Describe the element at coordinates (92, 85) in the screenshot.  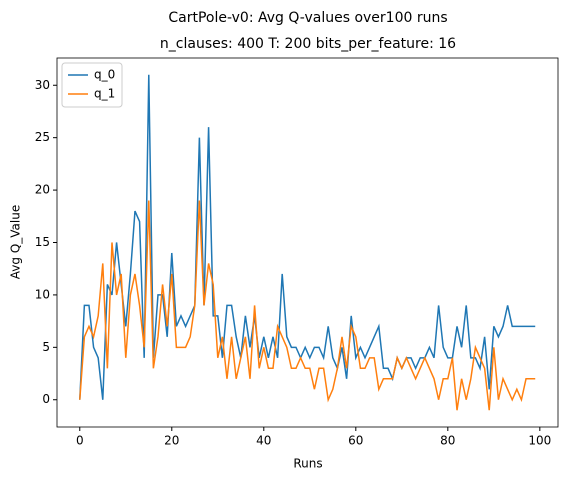
I see `legend-box` at that location.